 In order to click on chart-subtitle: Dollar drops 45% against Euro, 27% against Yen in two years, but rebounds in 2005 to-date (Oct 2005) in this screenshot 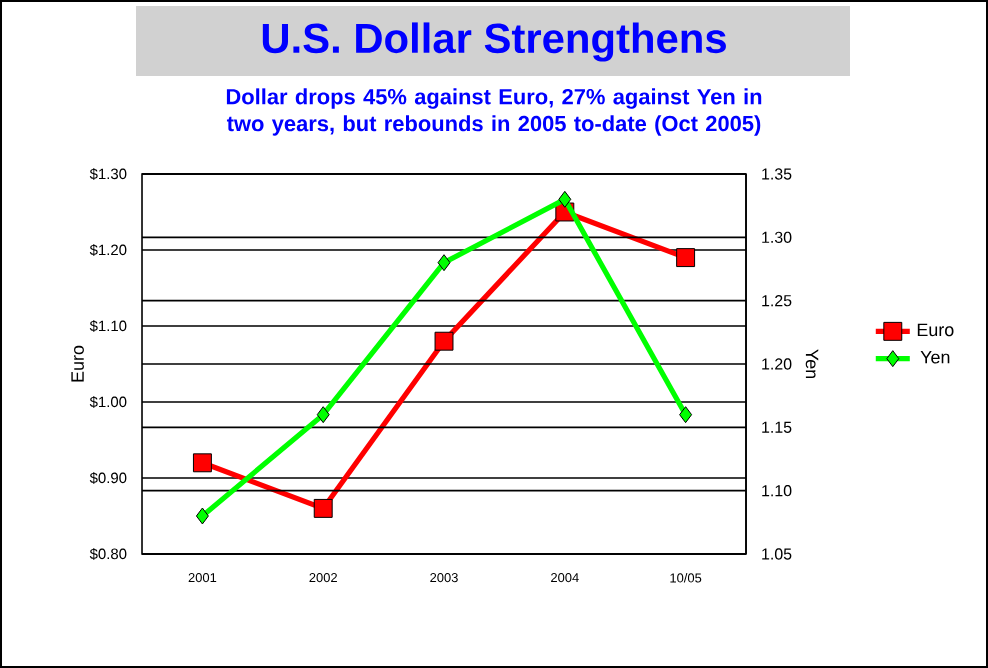, I will do `click(494, 112)`.